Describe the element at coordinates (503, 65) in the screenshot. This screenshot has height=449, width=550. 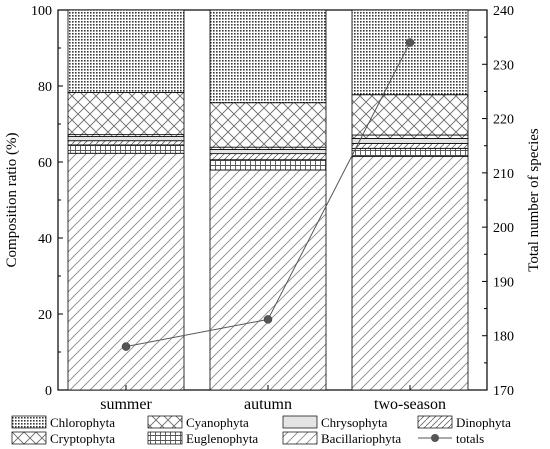
I see `y2-tick-label: 230` at that location.